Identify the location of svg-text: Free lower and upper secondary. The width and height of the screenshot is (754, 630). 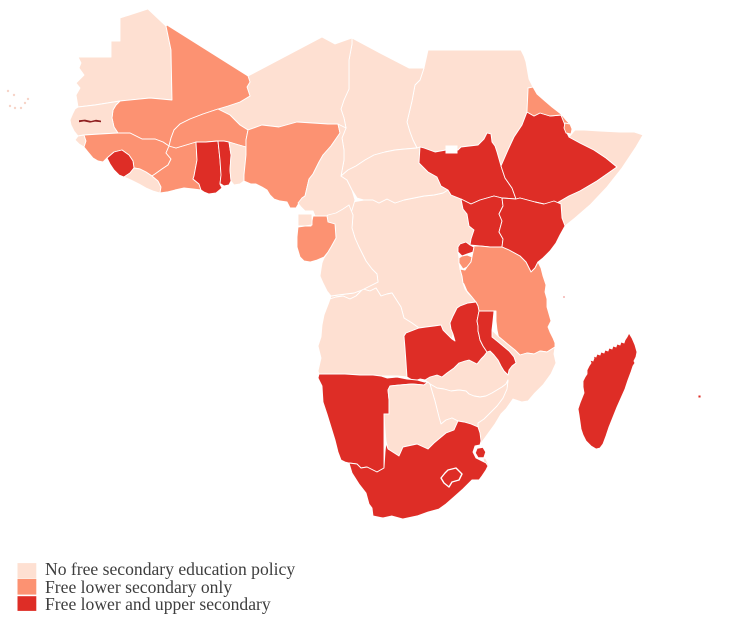
(158, 604).